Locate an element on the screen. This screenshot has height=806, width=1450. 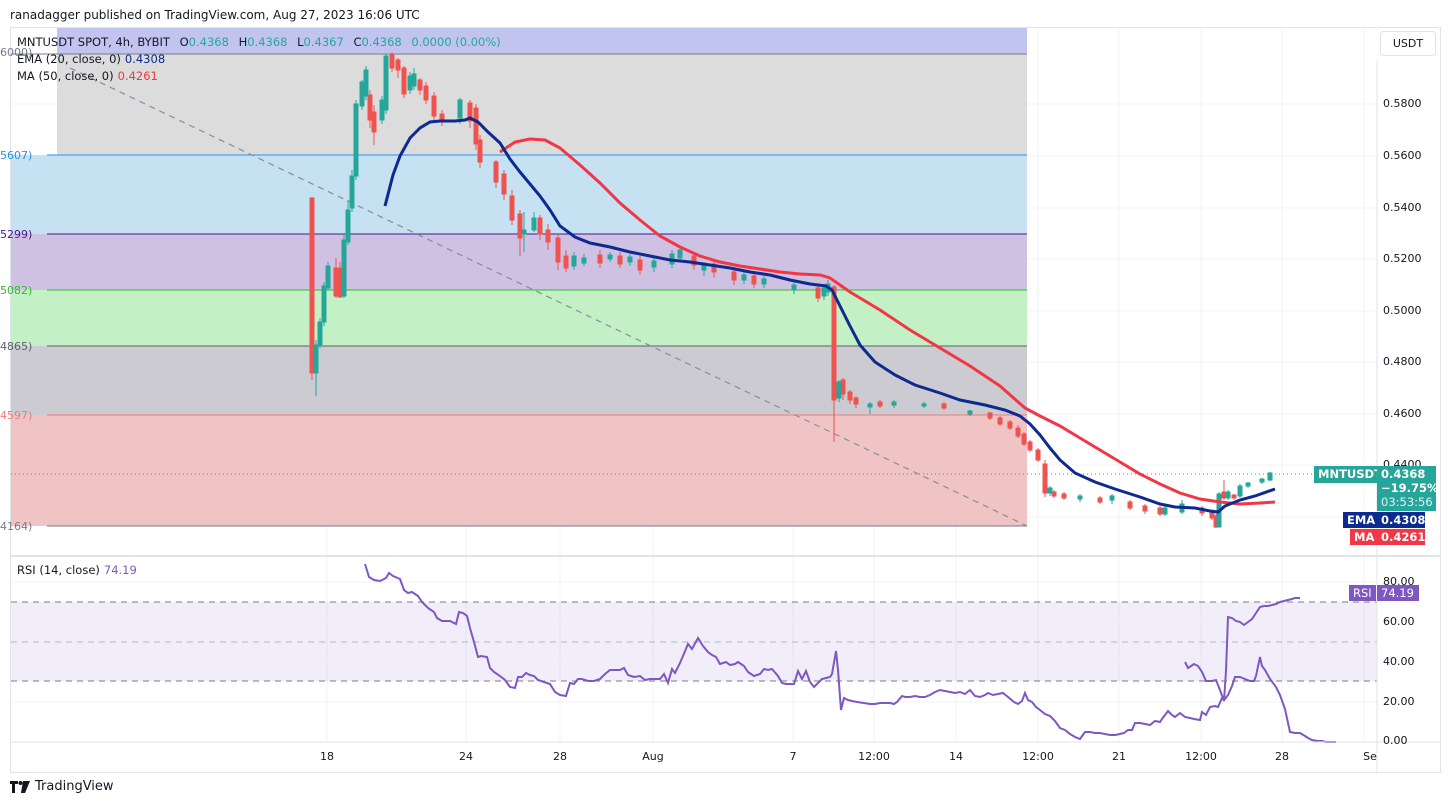
ema-value: 0.4308 is located at coordinates (145, 59).